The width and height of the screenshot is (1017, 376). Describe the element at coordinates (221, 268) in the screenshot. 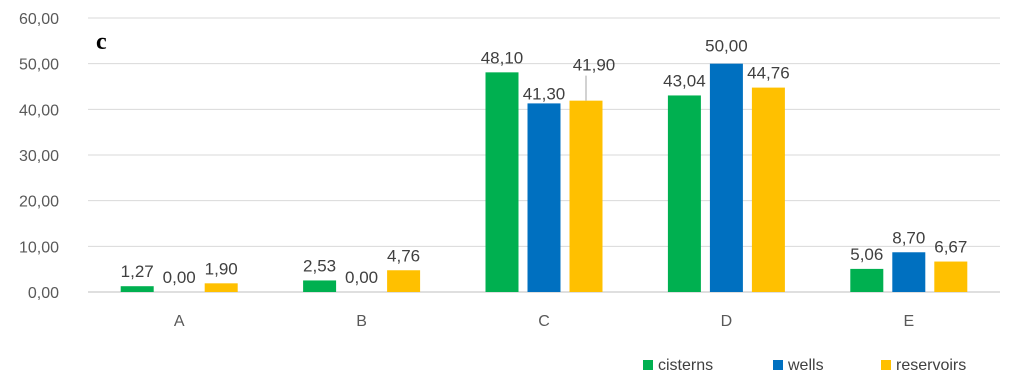

I see `data-label: 1,90` at that location.